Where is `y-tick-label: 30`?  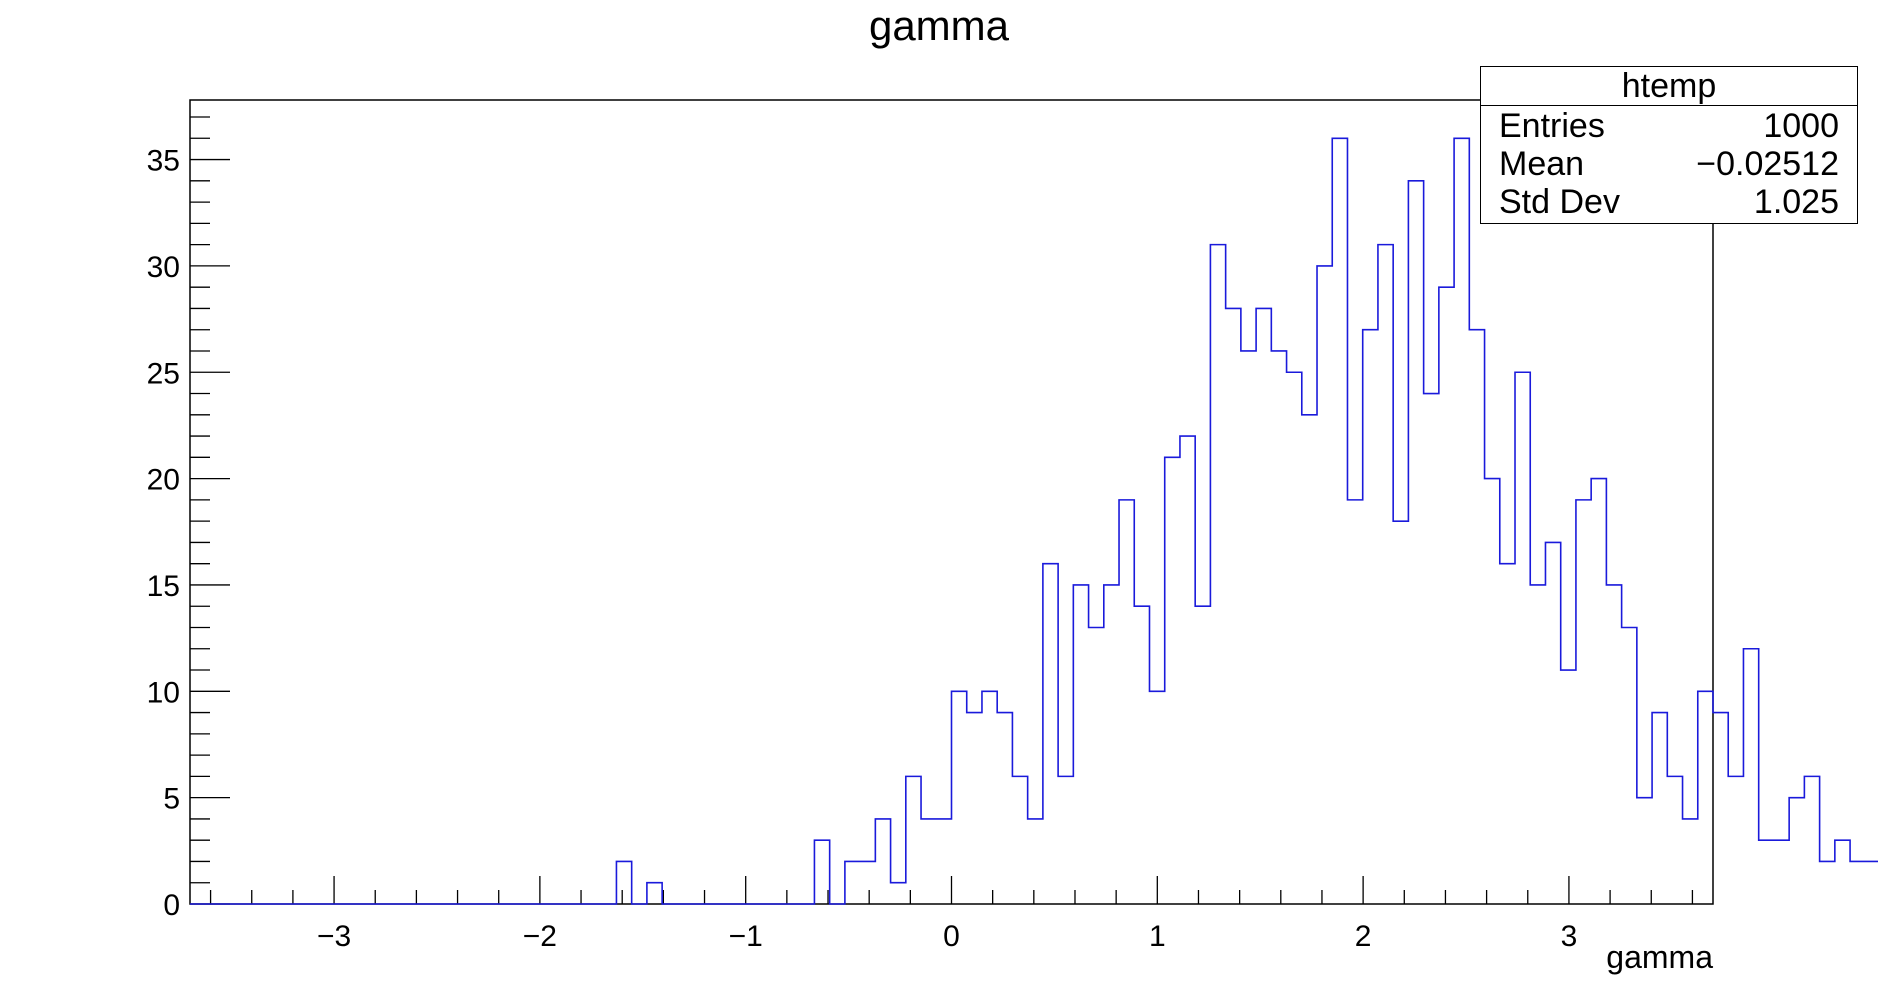 y-tick-label: 30 is located at coordinates (163, 267).